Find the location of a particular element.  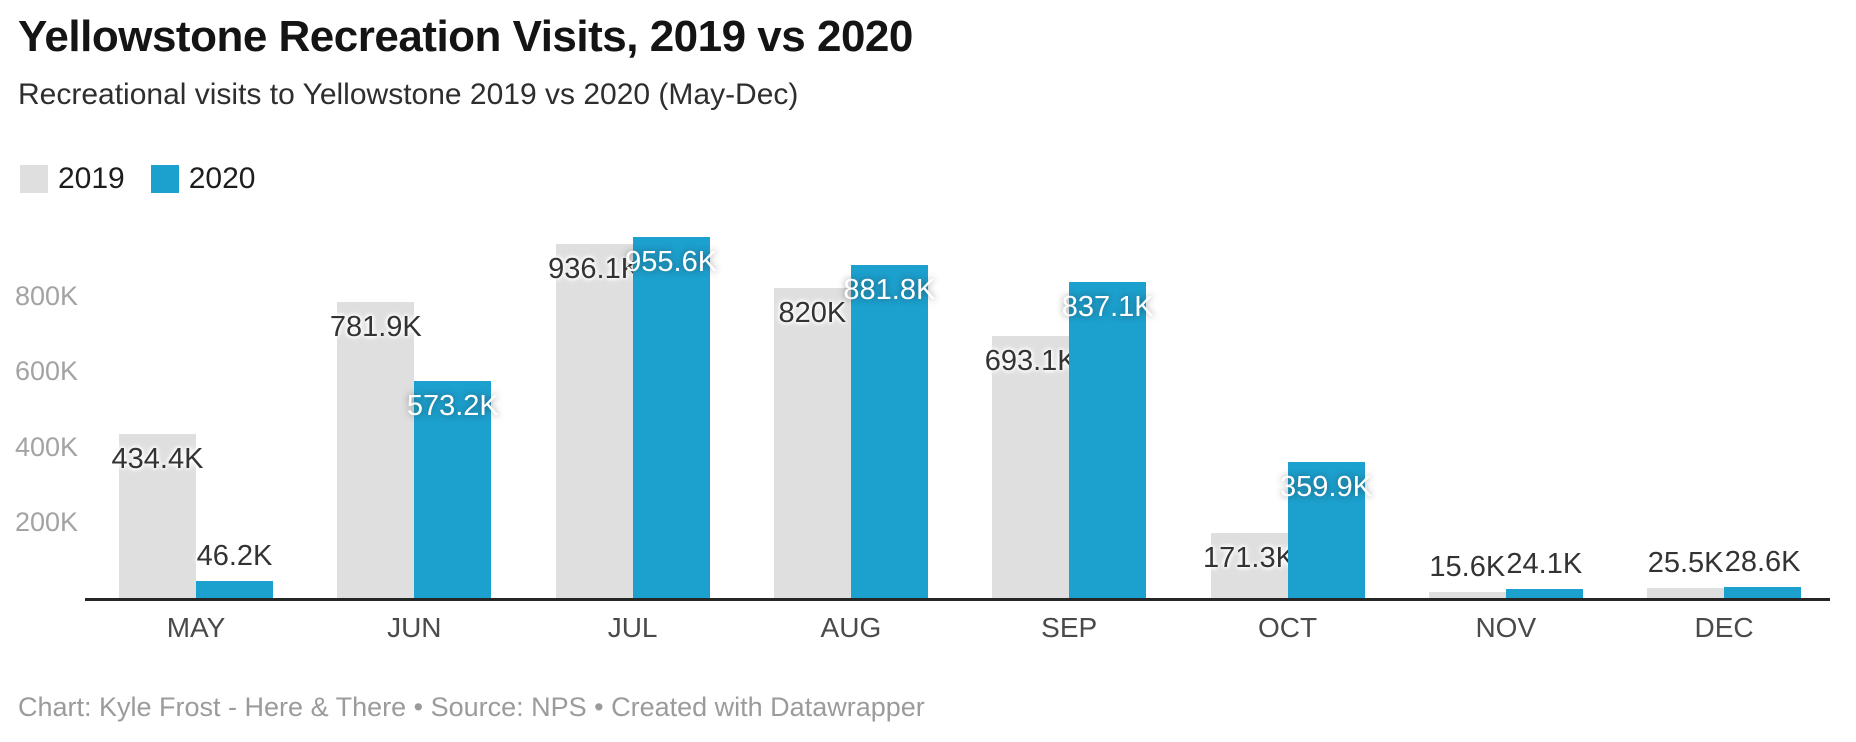

bar-2020-jul is located at coordinates (671, 417).